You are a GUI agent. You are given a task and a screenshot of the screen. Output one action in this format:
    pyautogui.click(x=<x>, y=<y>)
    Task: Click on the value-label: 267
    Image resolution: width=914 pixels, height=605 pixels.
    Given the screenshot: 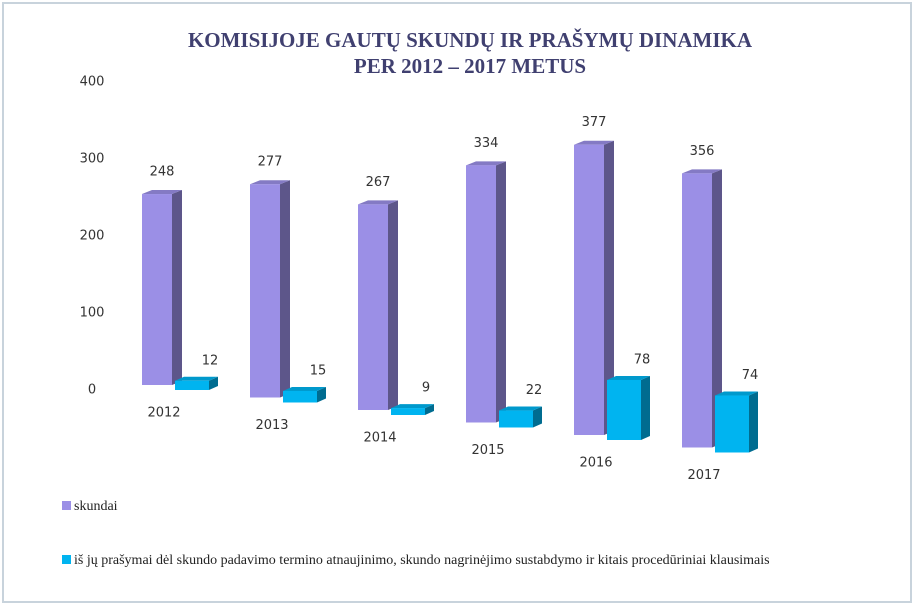 What is the action you would take?
    pyautogui.click(x=378, y=182)
    